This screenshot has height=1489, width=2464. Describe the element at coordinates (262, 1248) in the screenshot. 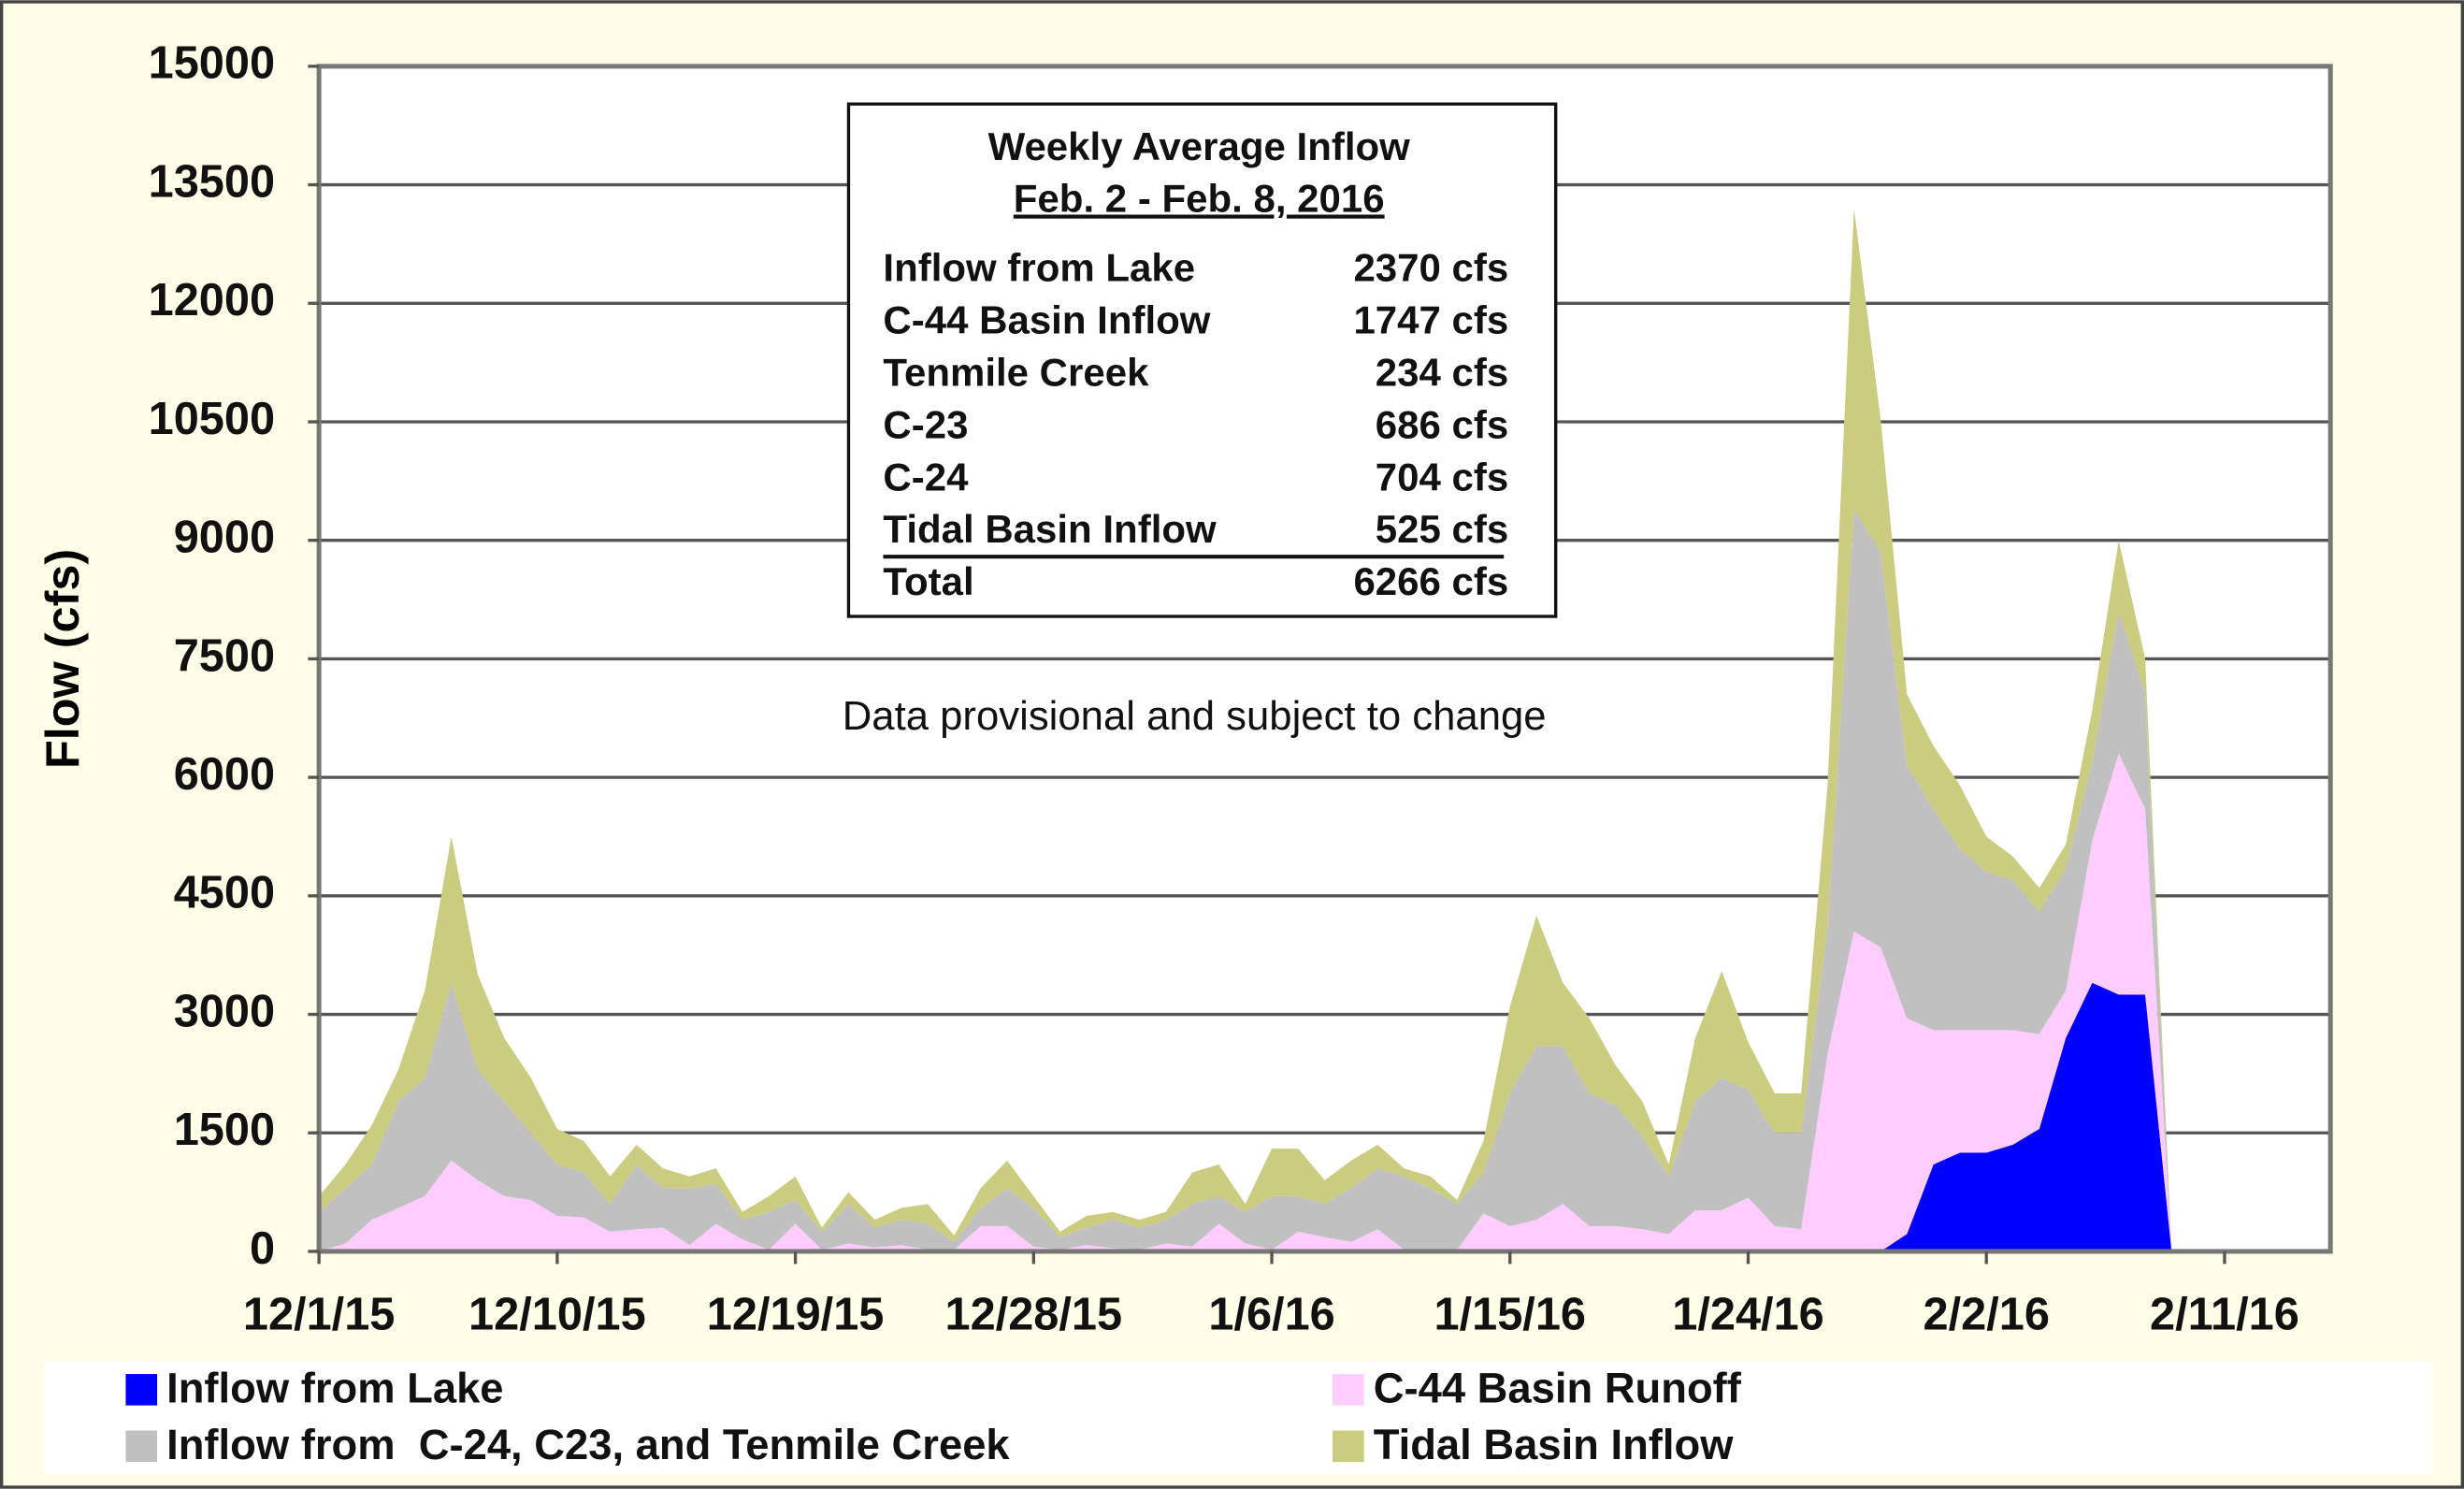

I see `y-tick-label: 0` at that location.